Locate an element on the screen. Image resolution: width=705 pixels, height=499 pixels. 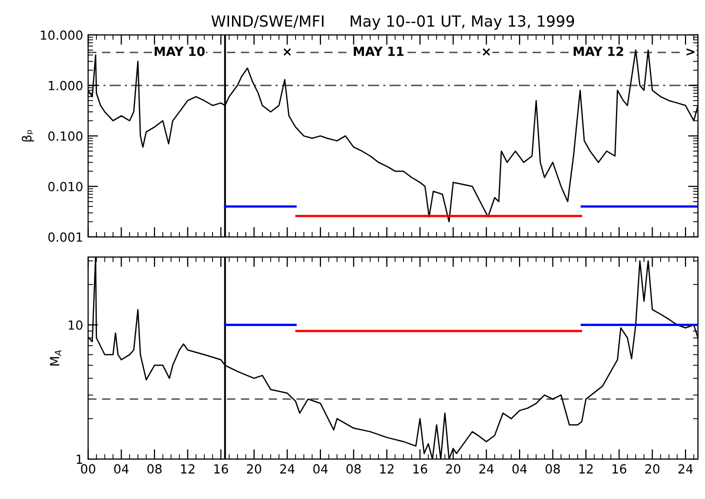
annotation: > is located at coordinates (690, 52).